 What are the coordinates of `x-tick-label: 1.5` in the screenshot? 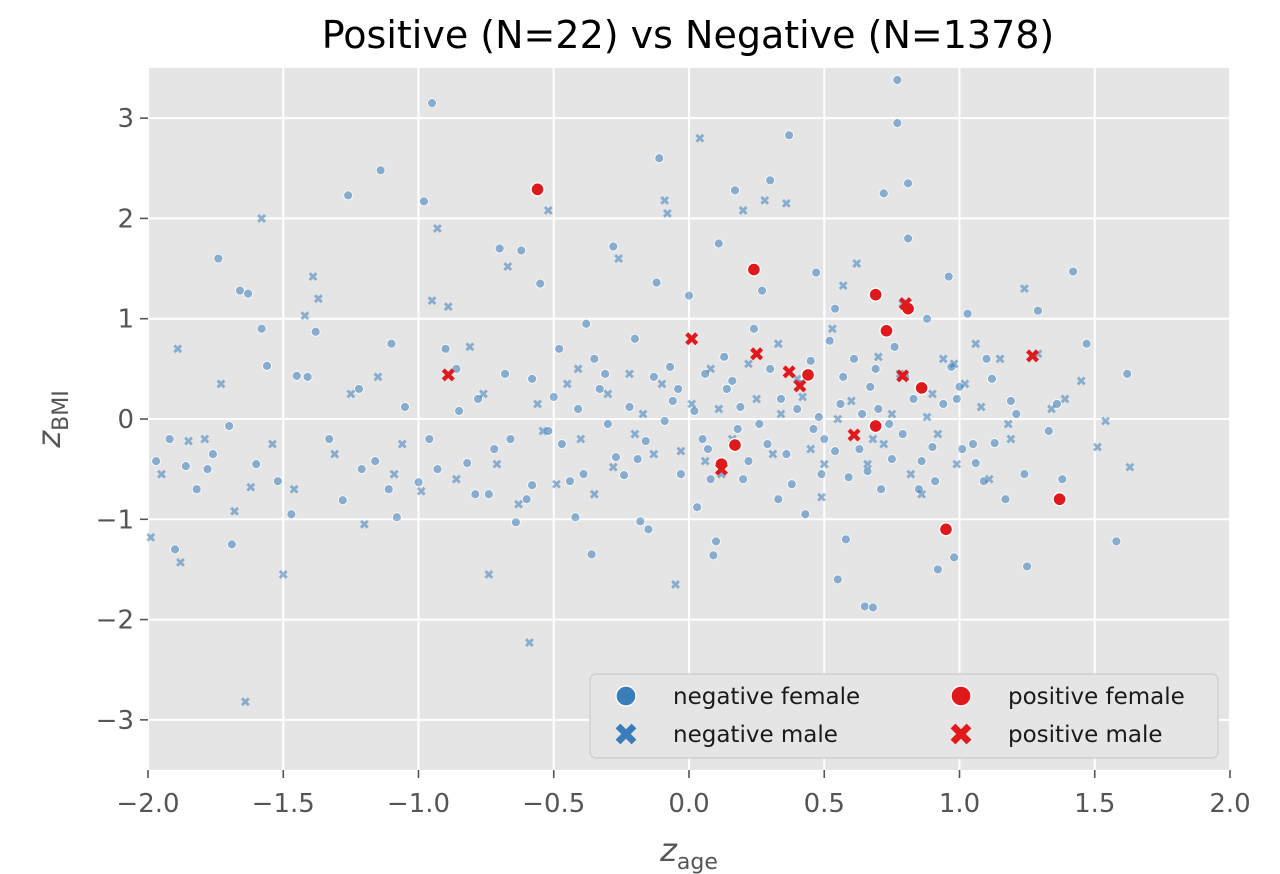 It's located at (1094, 804).